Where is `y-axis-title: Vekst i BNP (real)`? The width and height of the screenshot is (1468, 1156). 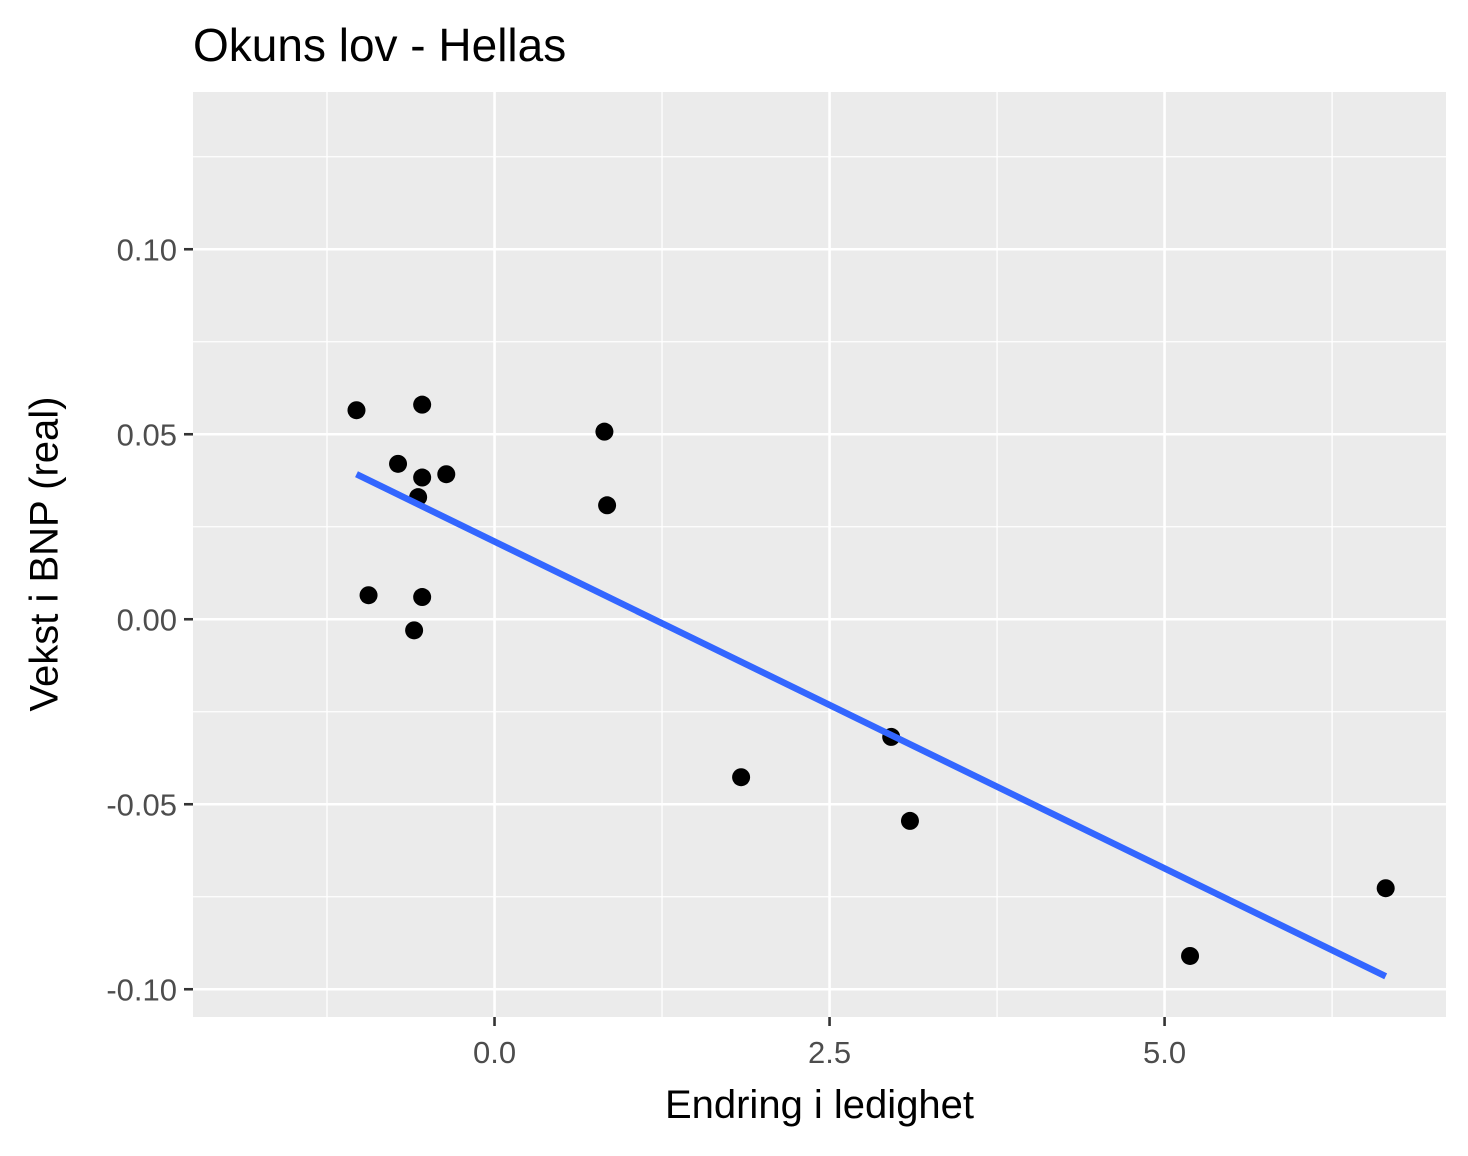
y-axis-title: Vekst i BNP (real) is located at coordinates (44, 554).